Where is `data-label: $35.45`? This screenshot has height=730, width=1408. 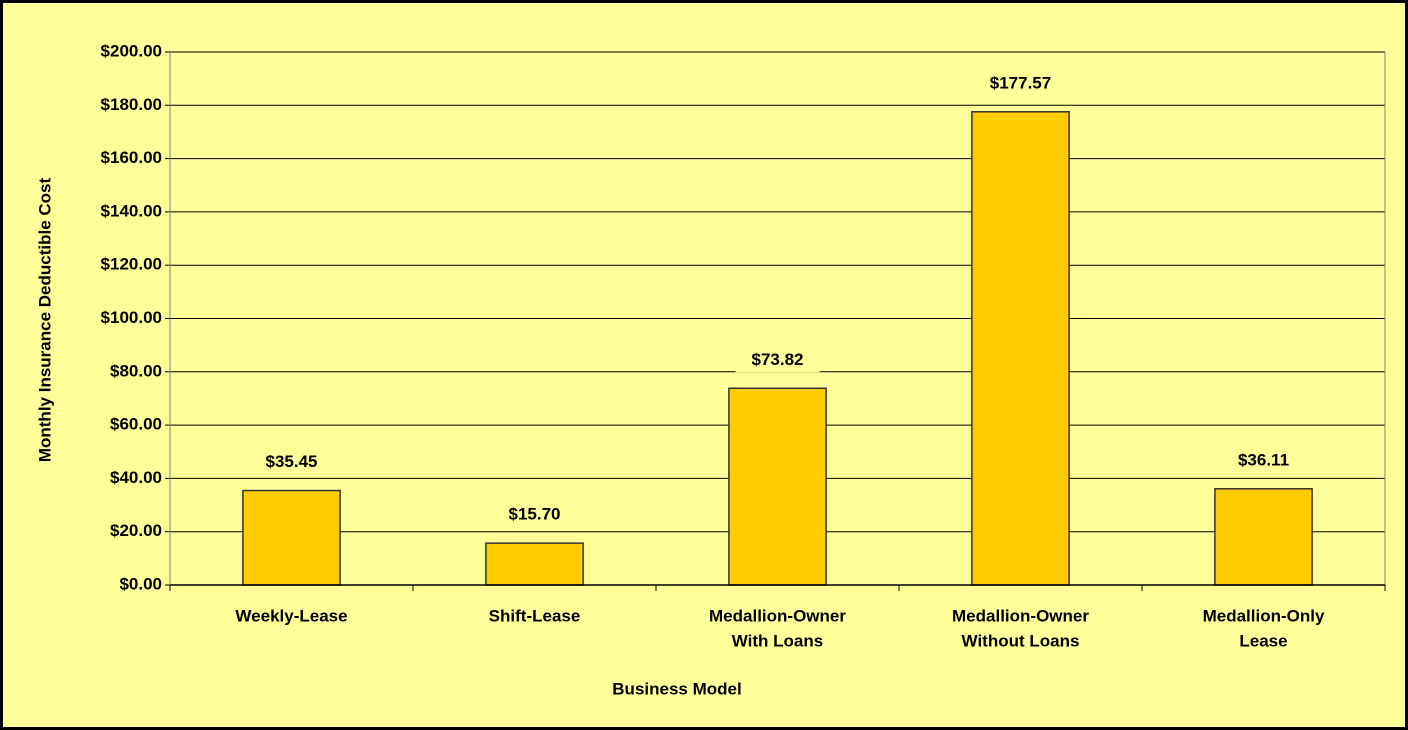 data-label: $35.45 is located at coordinates (292, 461).